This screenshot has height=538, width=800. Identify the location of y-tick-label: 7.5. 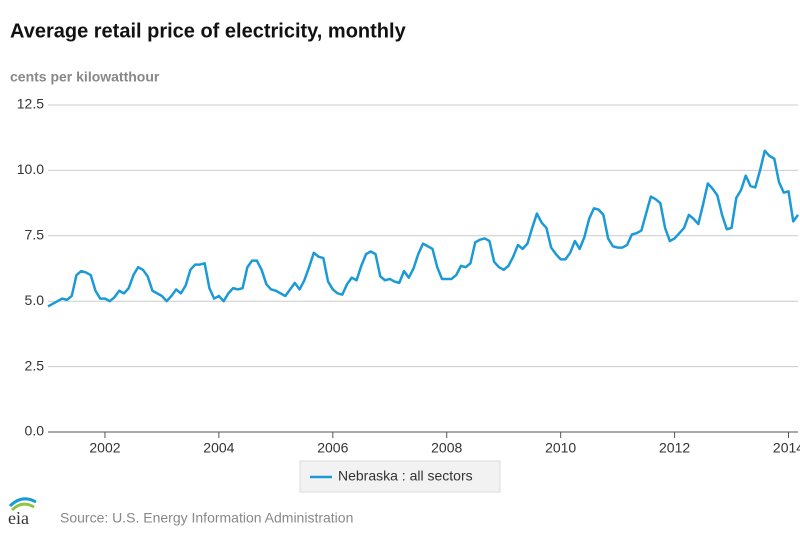
(35, 235).